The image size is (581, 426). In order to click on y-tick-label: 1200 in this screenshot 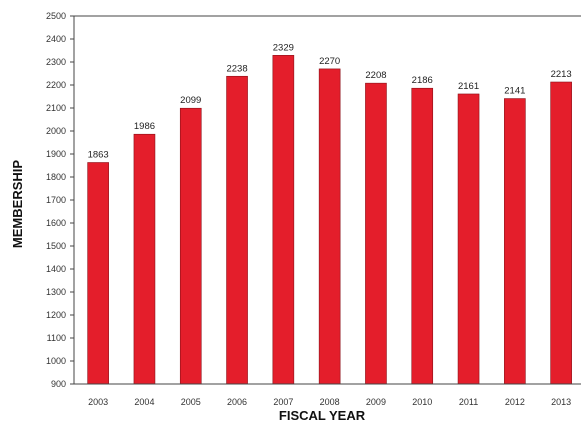, I will do `click(56, 315)`.